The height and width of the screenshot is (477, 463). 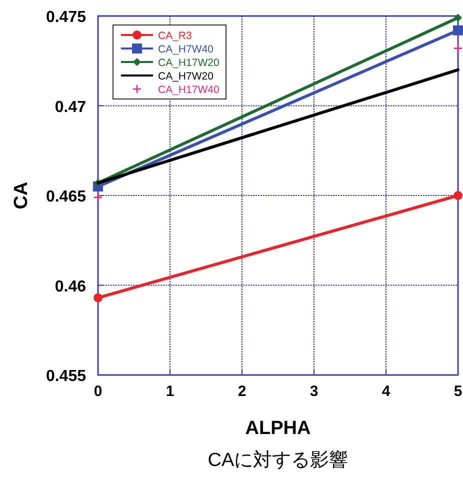 I want to click on x-tick-label: 4, so click(x=386, y=391).